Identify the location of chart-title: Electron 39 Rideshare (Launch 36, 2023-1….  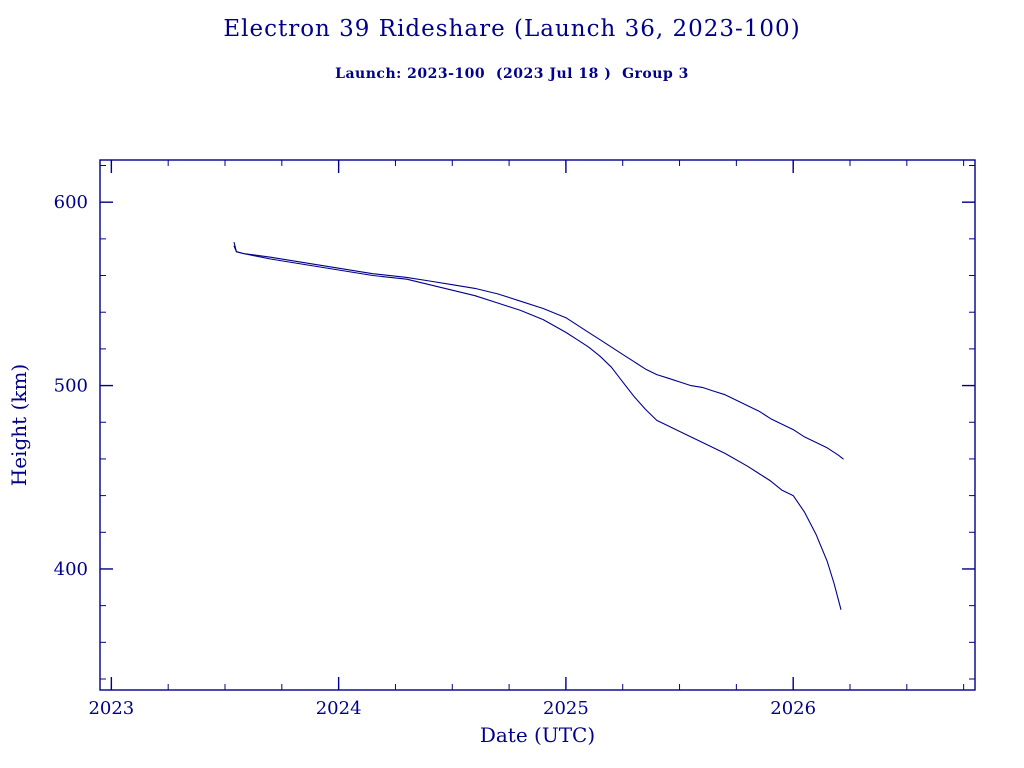
(512, 29).